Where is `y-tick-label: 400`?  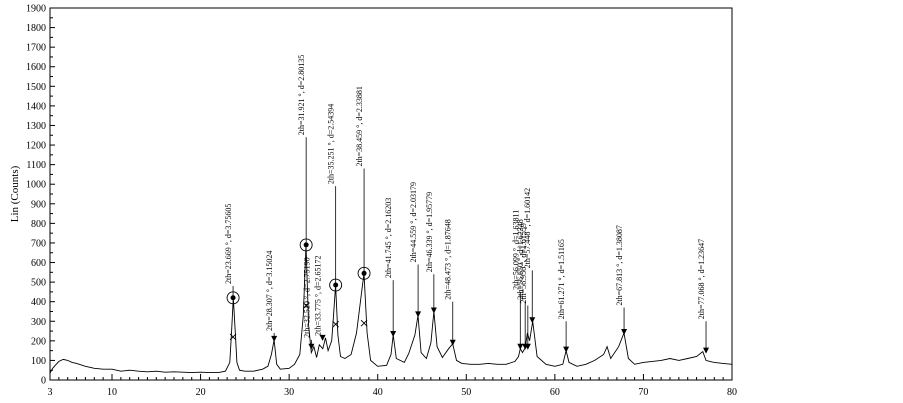 y-tick-label: 400 is located at coordinates (38, 302).